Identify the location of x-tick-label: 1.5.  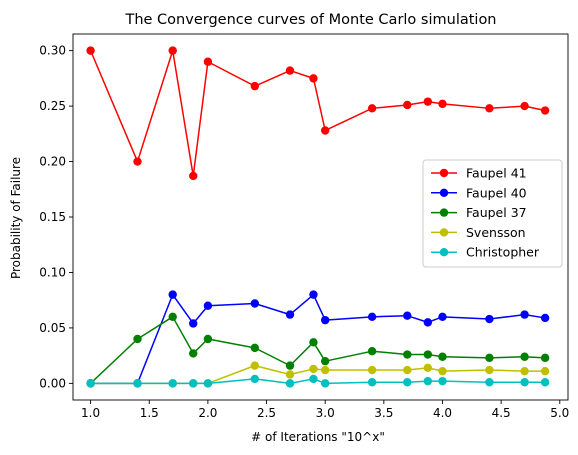
(149, 413).